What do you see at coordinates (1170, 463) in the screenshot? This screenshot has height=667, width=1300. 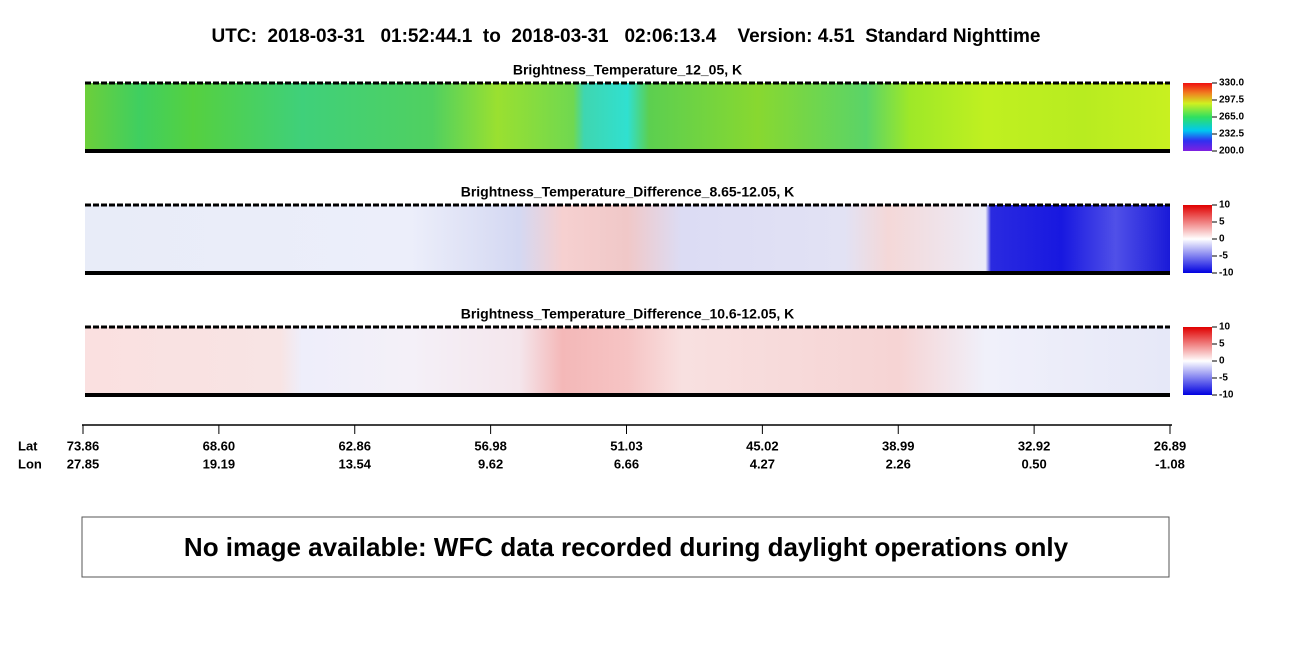 I see `lon-value: -1.08` at bounding box center [1170, 463].